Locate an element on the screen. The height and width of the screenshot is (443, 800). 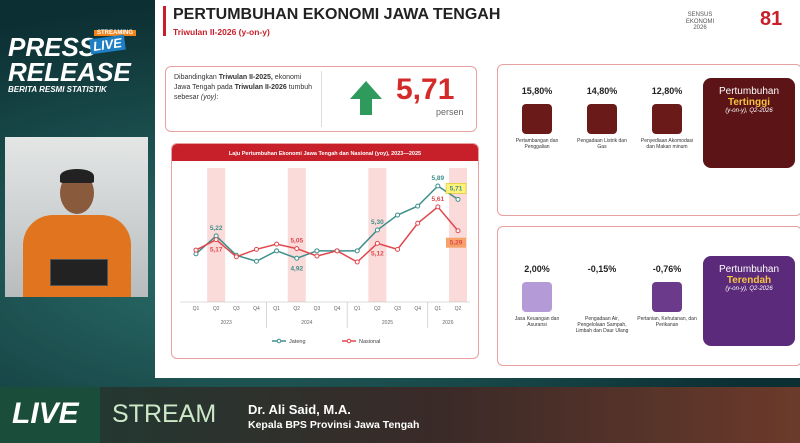
video-feed is located at coordinates (76, 217).